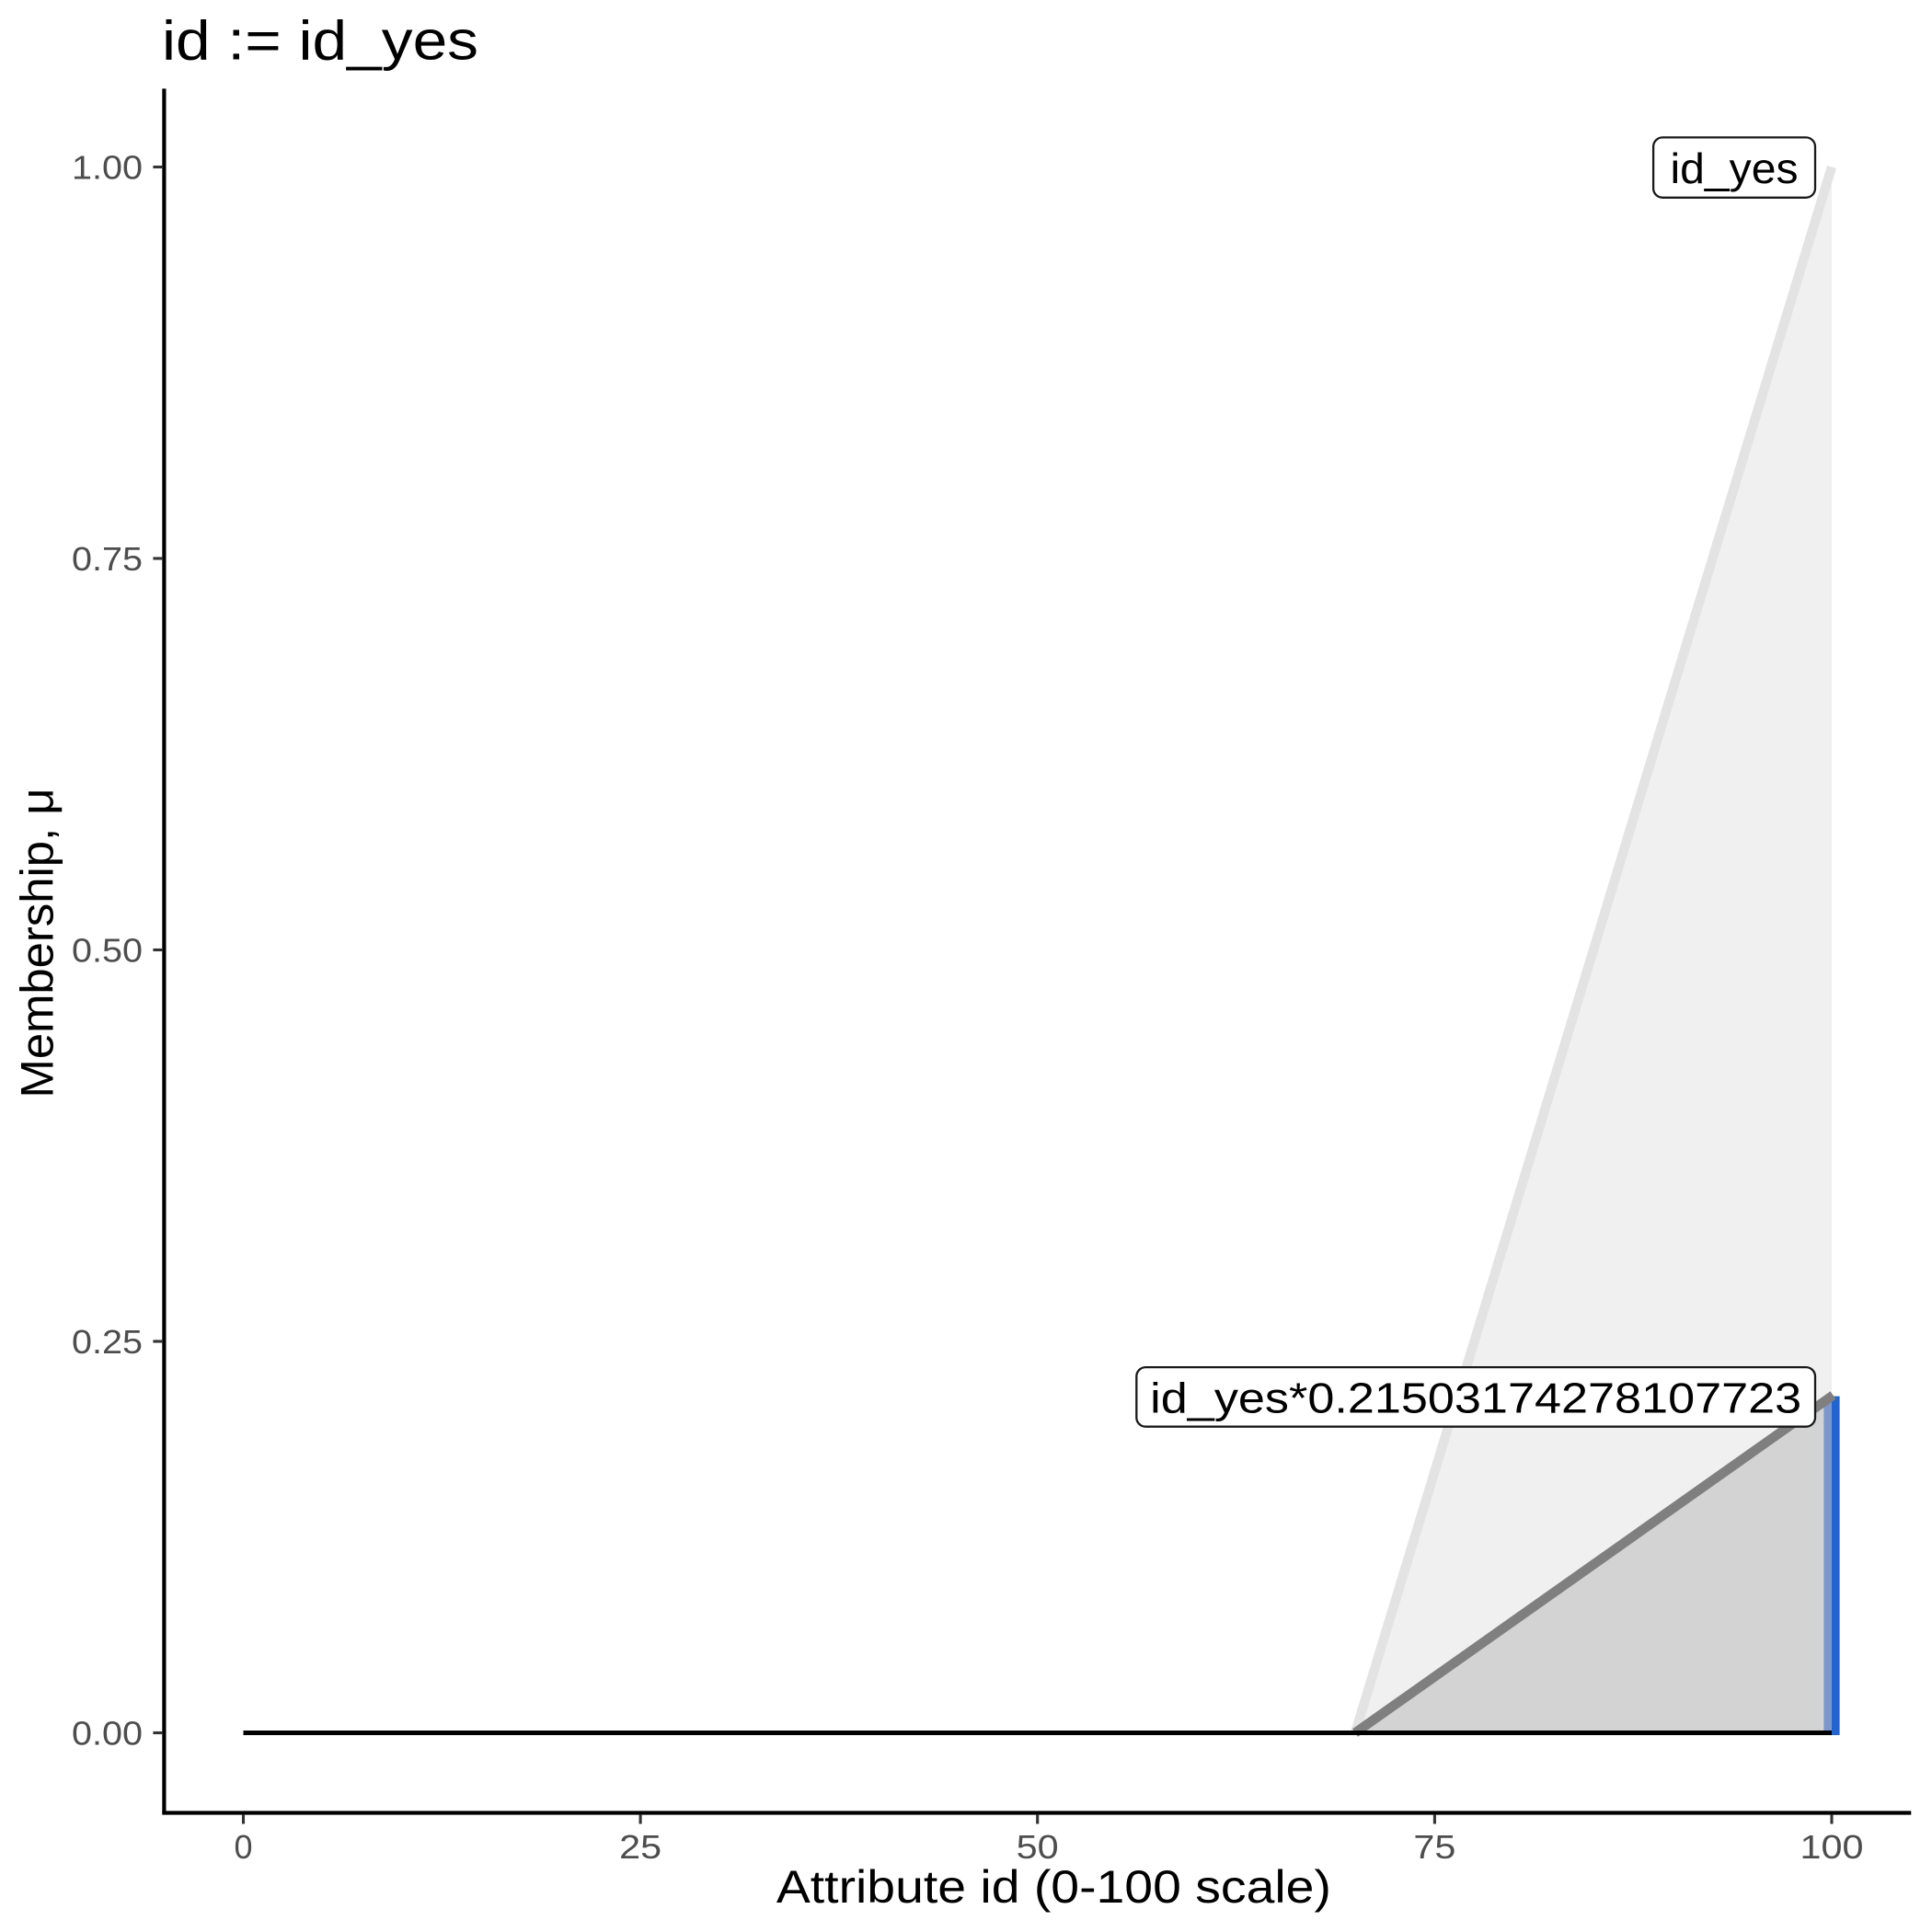 Image resolution: width=1932 pixels, height=1932 pixels. Describe the element at coordinates (107, 1342) in the screenshot. I see `svg-text: 0.25` at that location.